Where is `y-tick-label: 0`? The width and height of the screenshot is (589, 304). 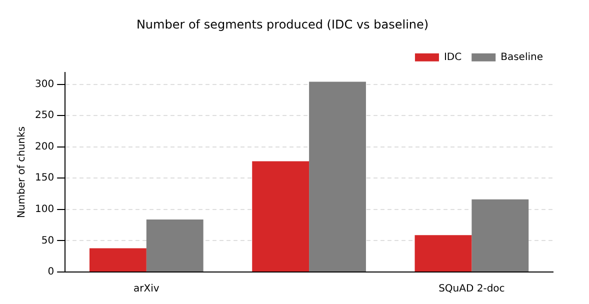
y-tick-label: 0 is located at coordinates (51, 272).